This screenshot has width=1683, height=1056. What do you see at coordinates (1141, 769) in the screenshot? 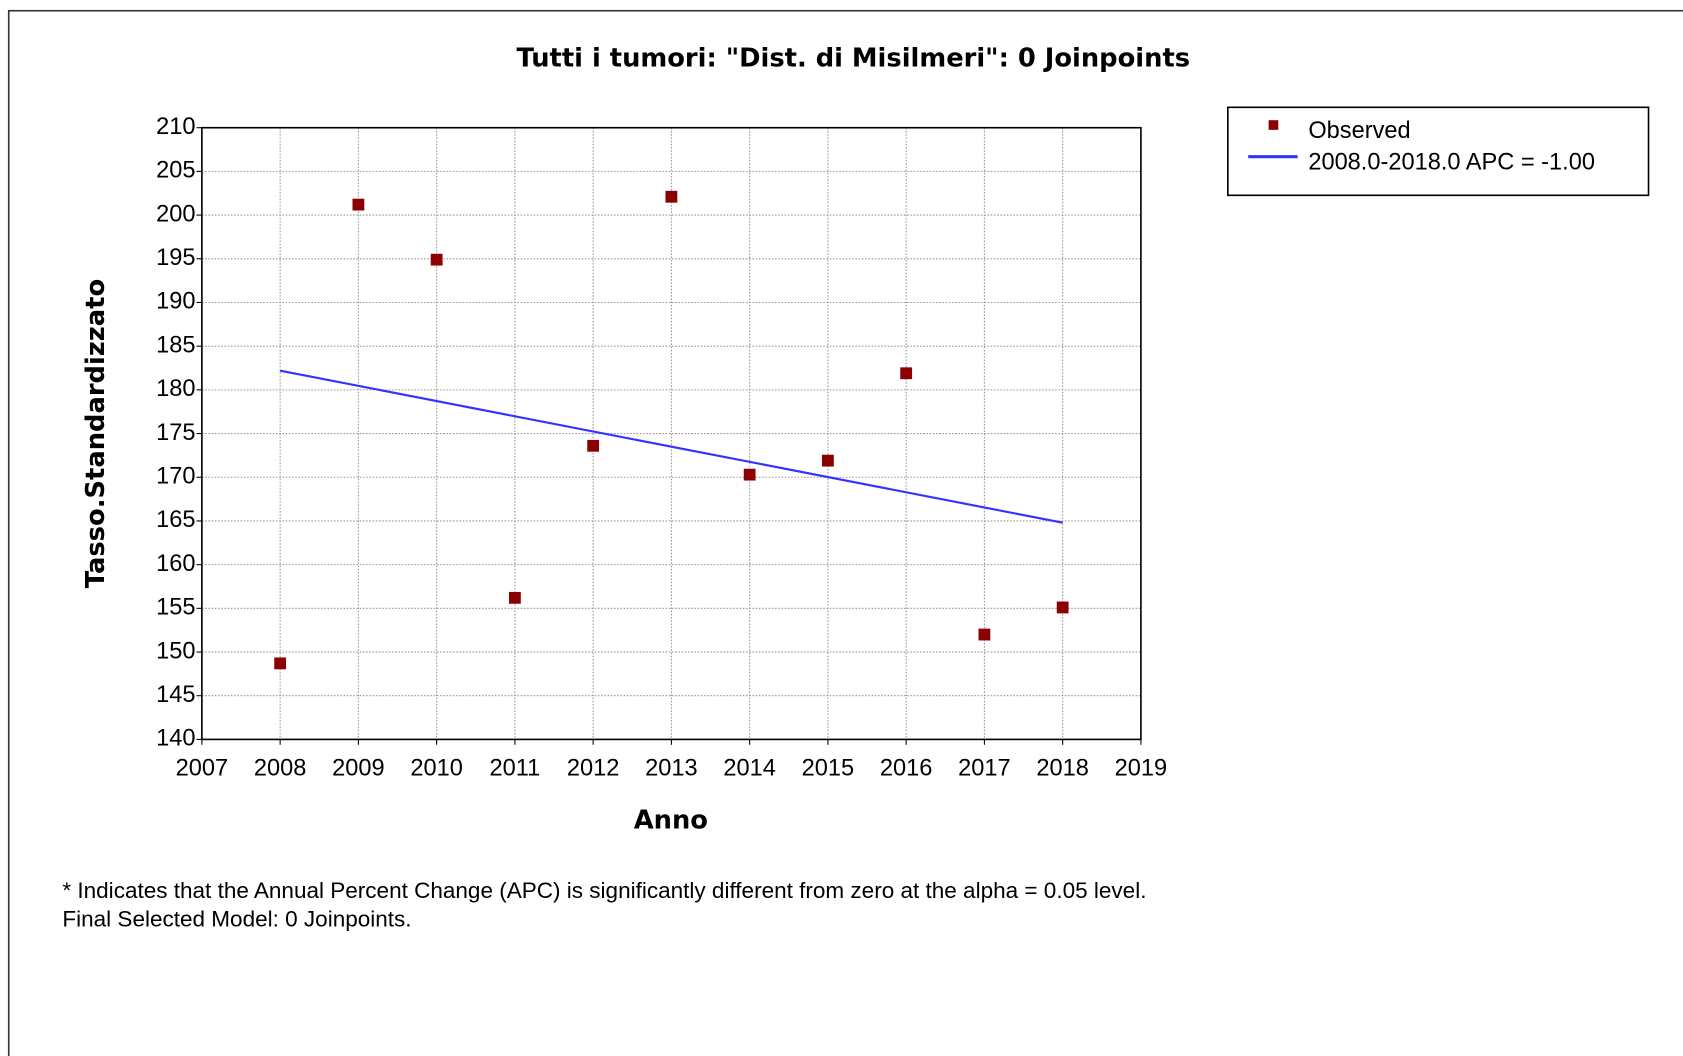
I see `x-tick-label: 2019` at bounding box center [1141, 769].